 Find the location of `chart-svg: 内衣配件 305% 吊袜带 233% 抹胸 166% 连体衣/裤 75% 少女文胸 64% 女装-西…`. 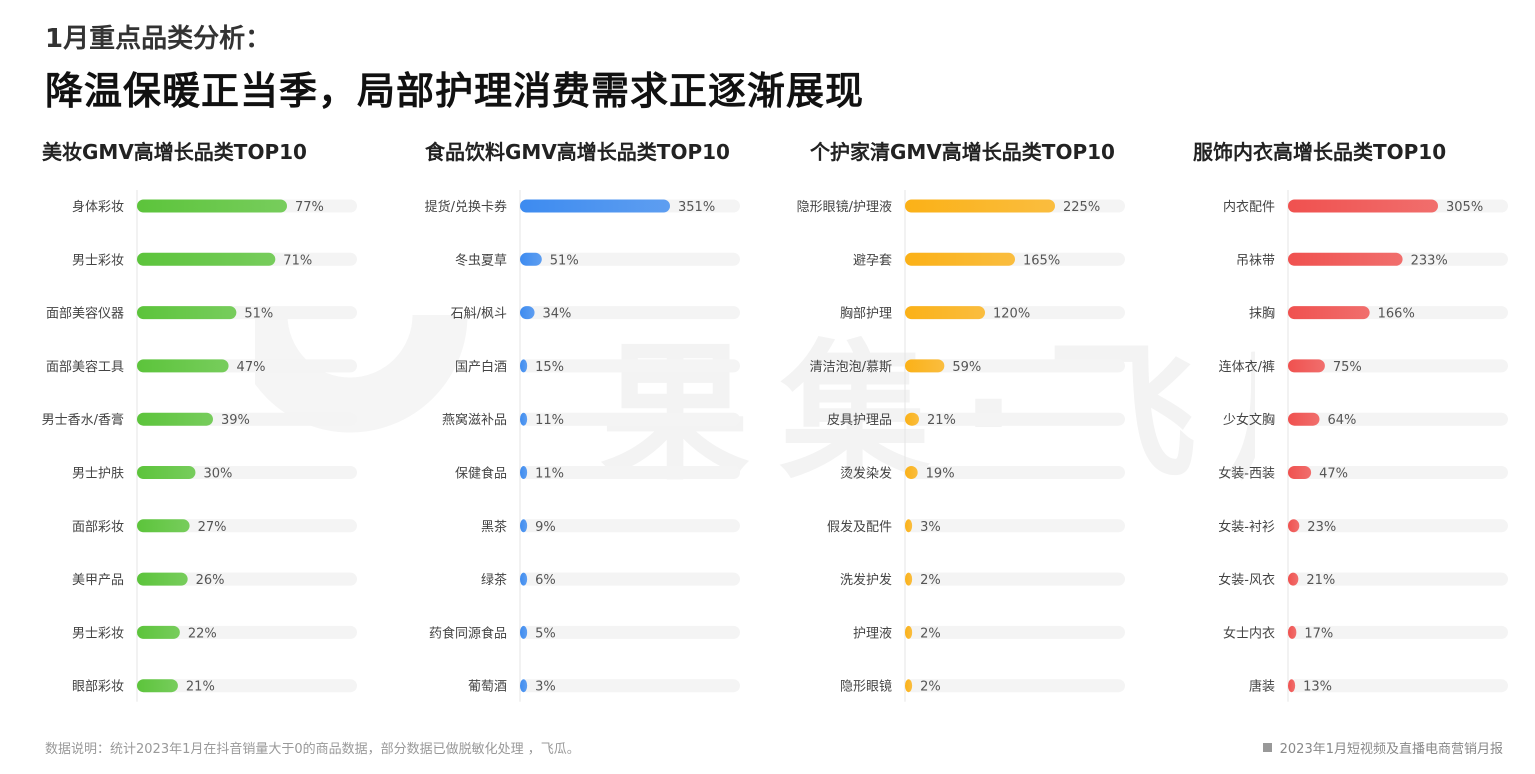

chart-svg: 内衣配件 305% 吊袜带 233% 抹胸 166% 连体衣/裤 75% 少女文胸 64% 女装-西… is located at coordinates (1363, 446).